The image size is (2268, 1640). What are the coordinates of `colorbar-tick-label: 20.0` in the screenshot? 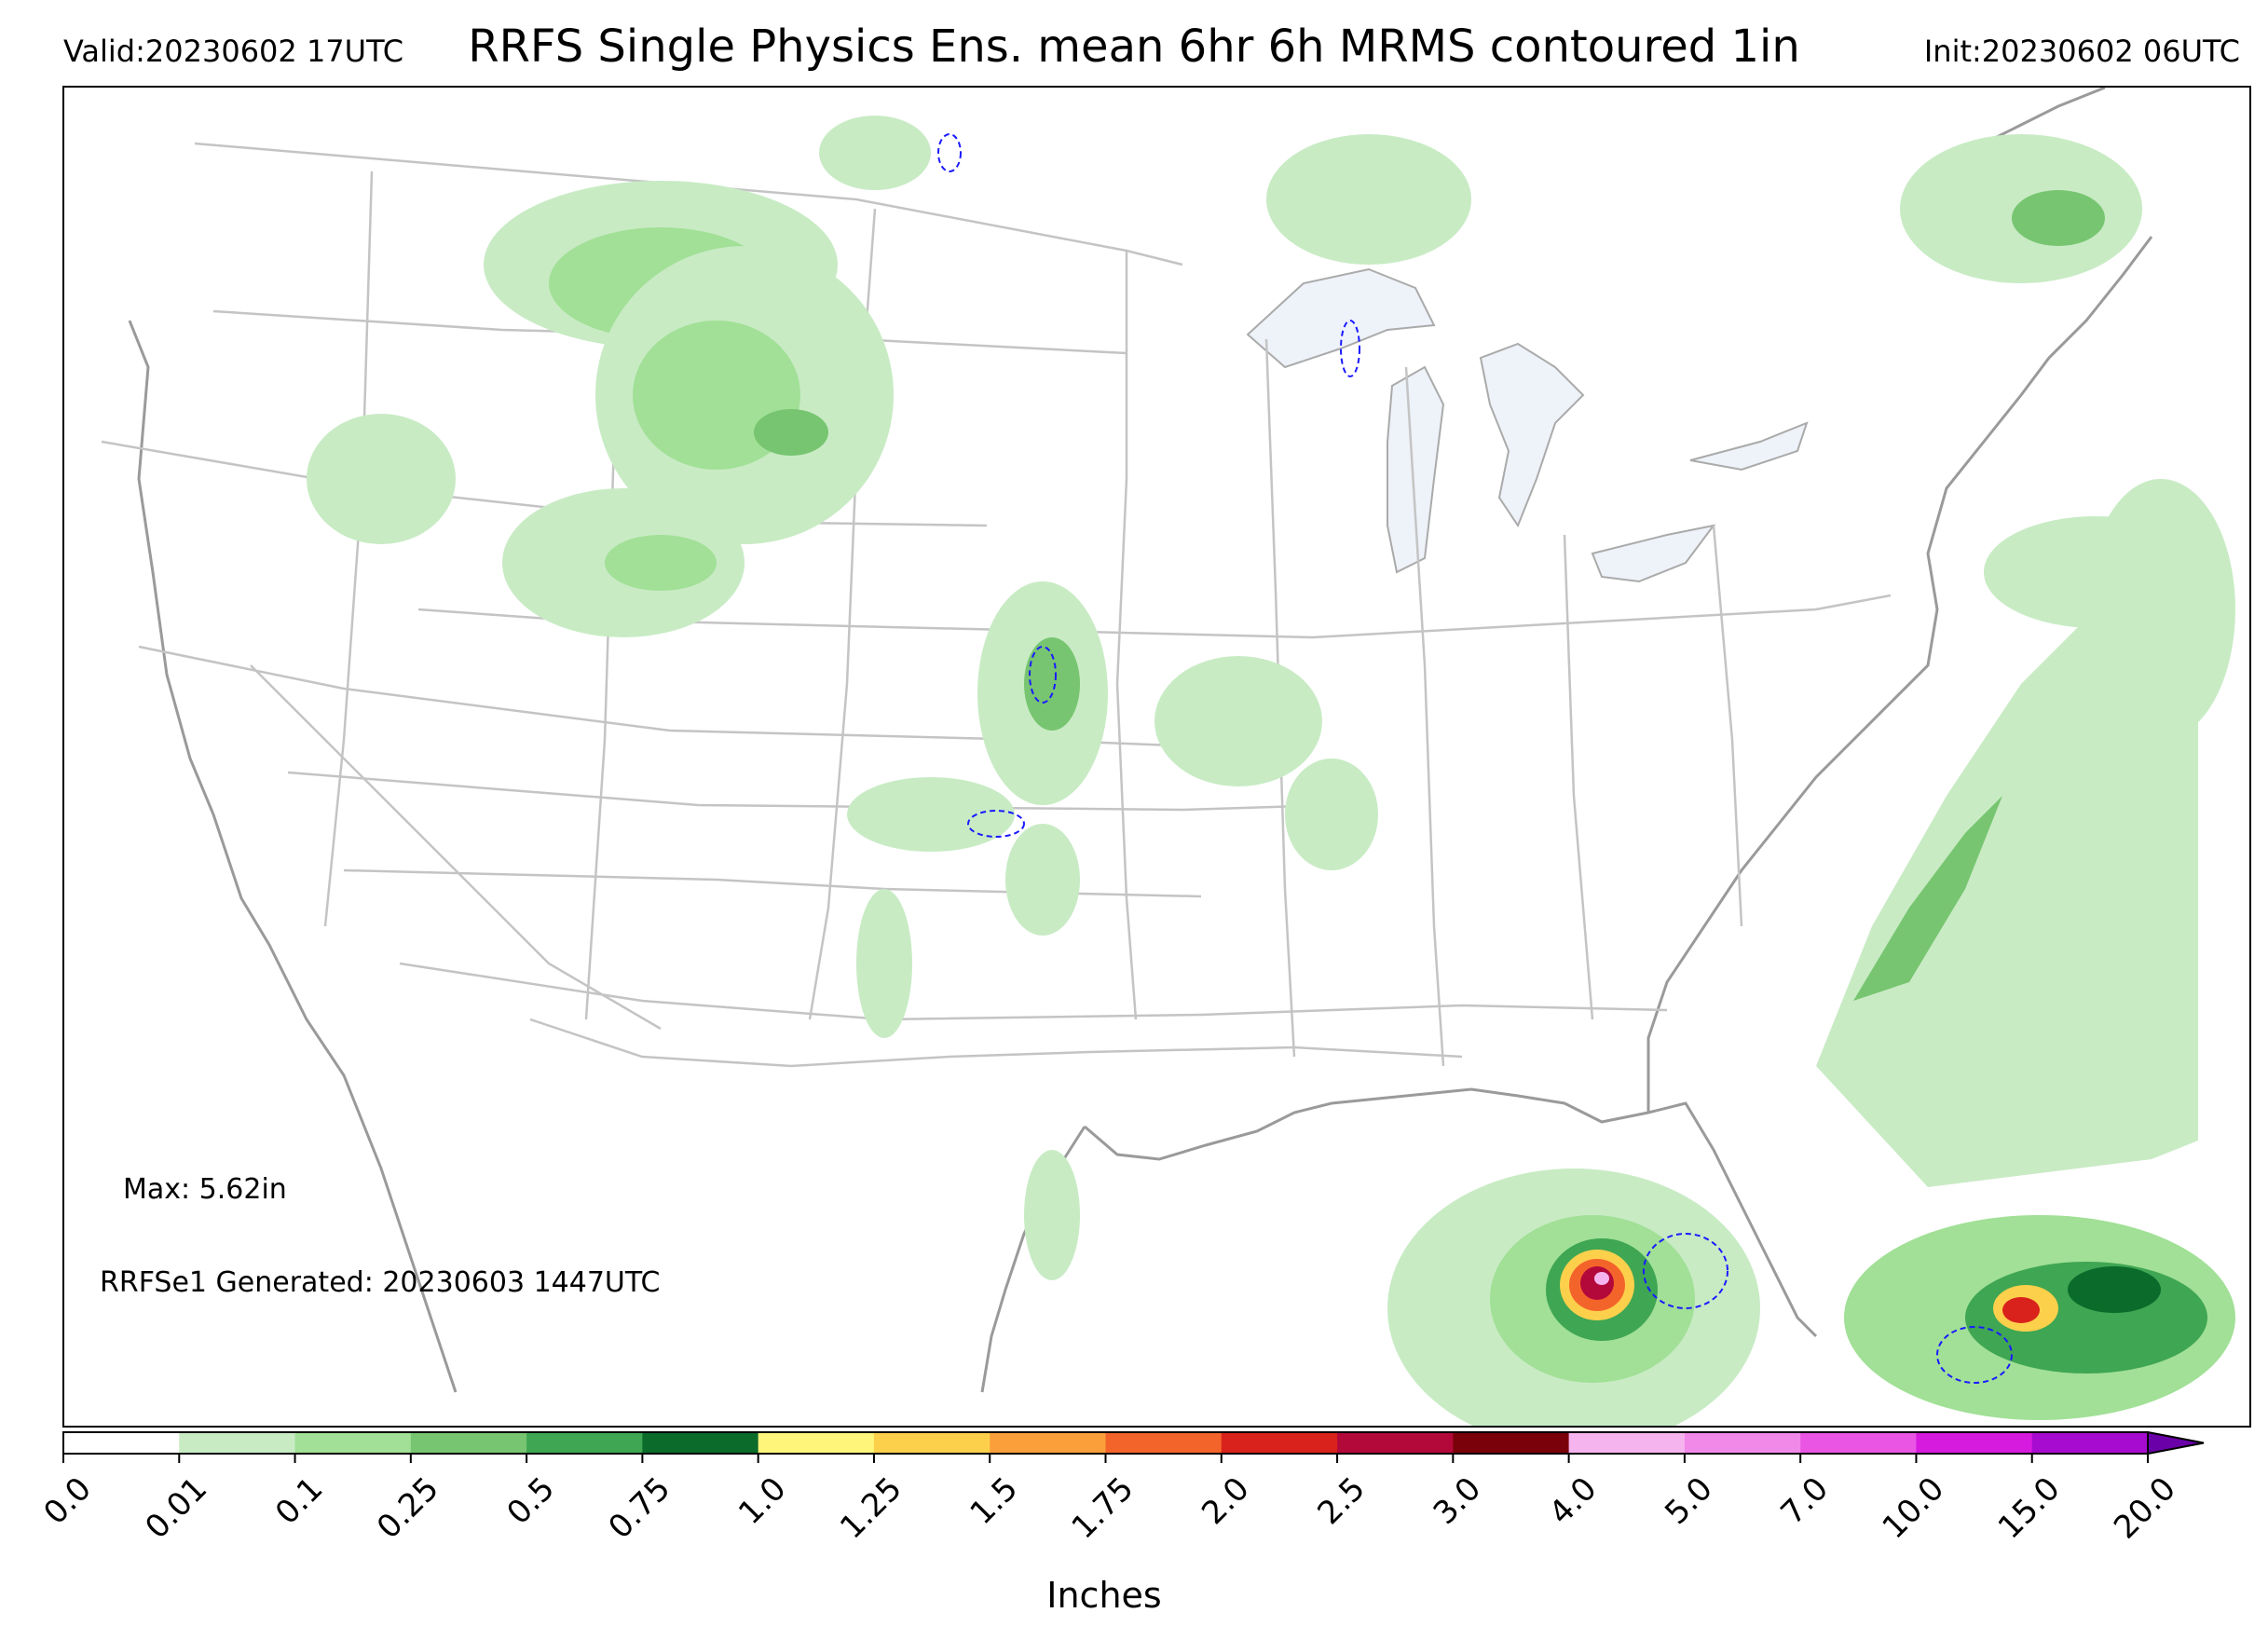 It's located at (2145, 1508).